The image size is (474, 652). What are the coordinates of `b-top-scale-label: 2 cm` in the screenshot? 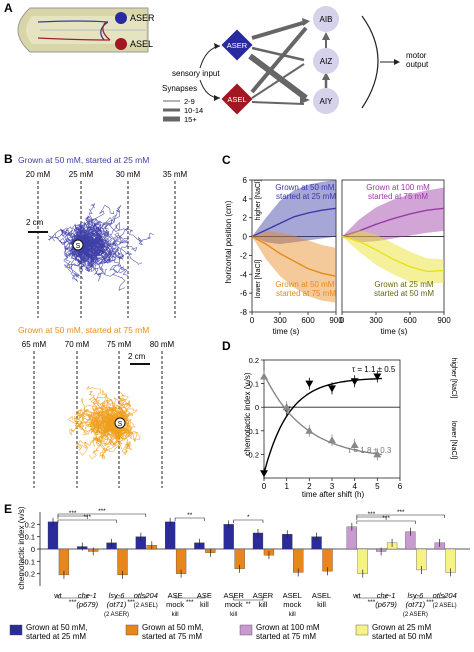 It's located at (35, 222).